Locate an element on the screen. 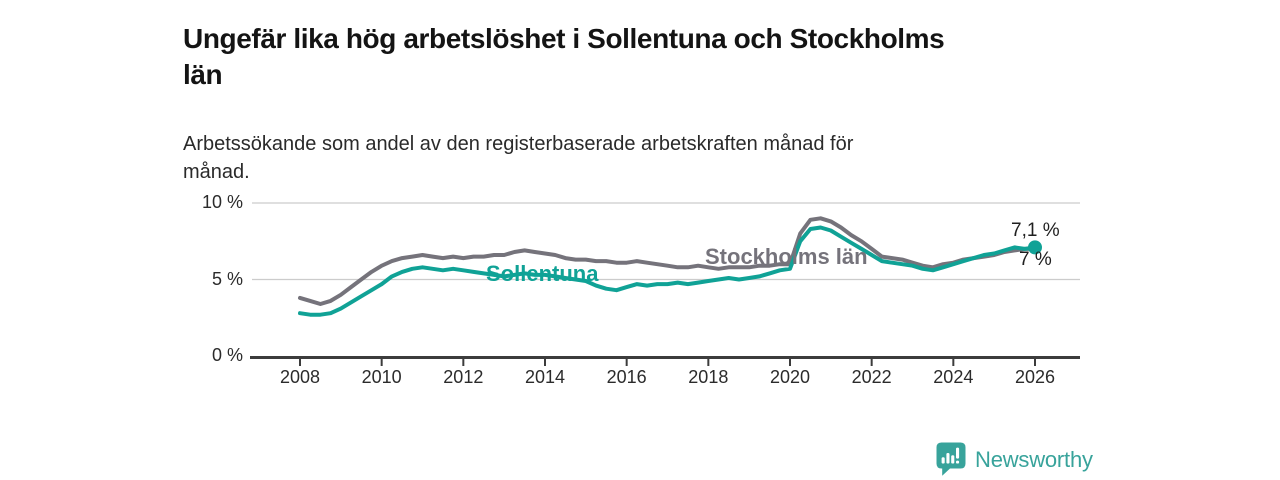 The height and width of the screenshot is (480, 1280). y-tick-label: 0 % is located at coordinates (227, 355).